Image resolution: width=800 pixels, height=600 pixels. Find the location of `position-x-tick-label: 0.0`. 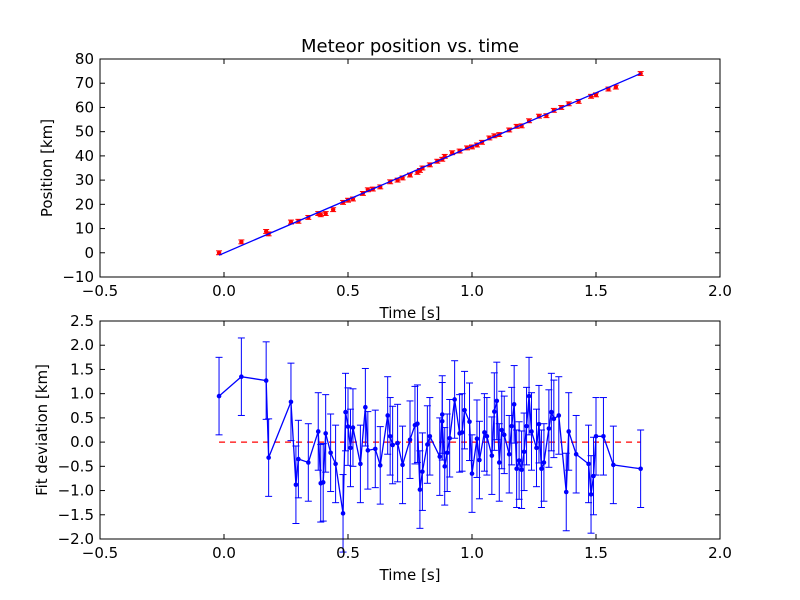

position-x-tick-label: 0.0 is located at coordinates (224, 291).